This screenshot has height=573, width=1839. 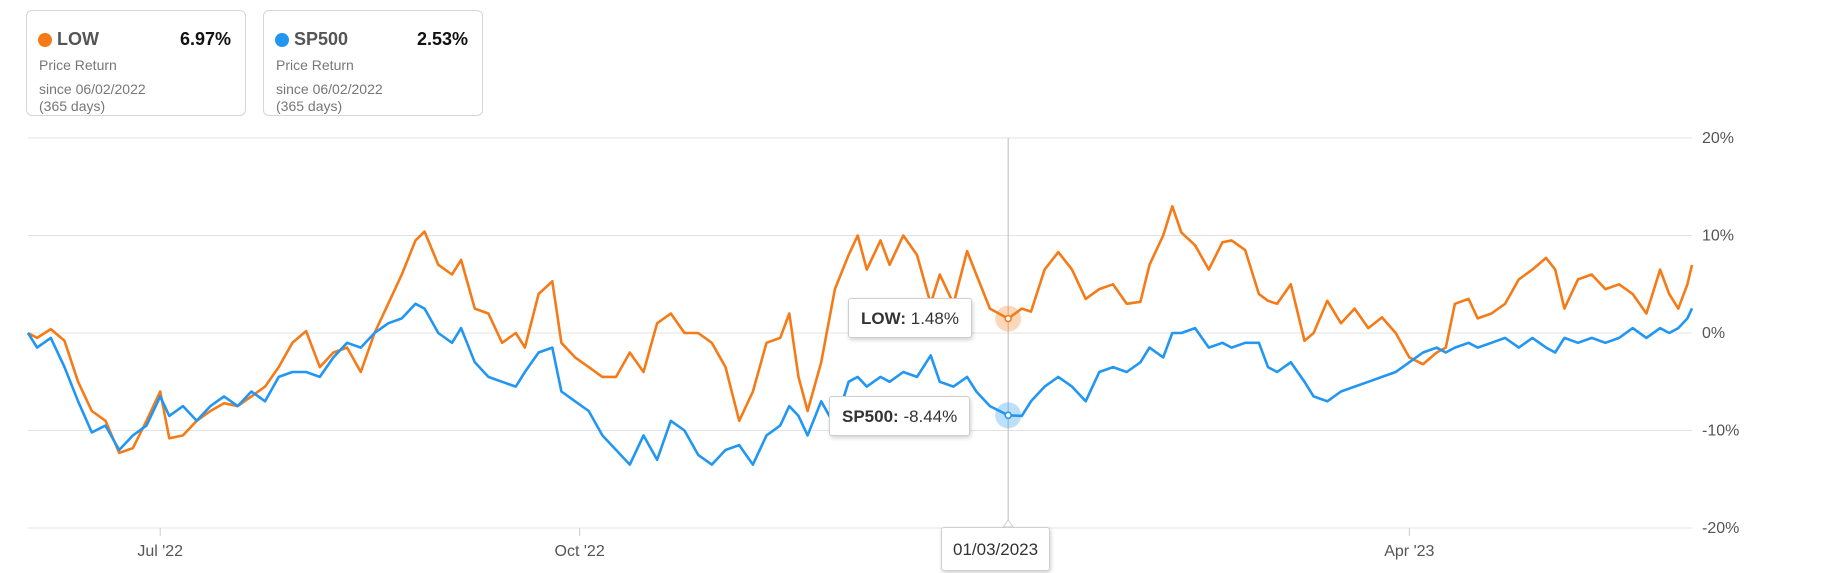 I want to click on hover-markers, so click(x=1008, y=416).